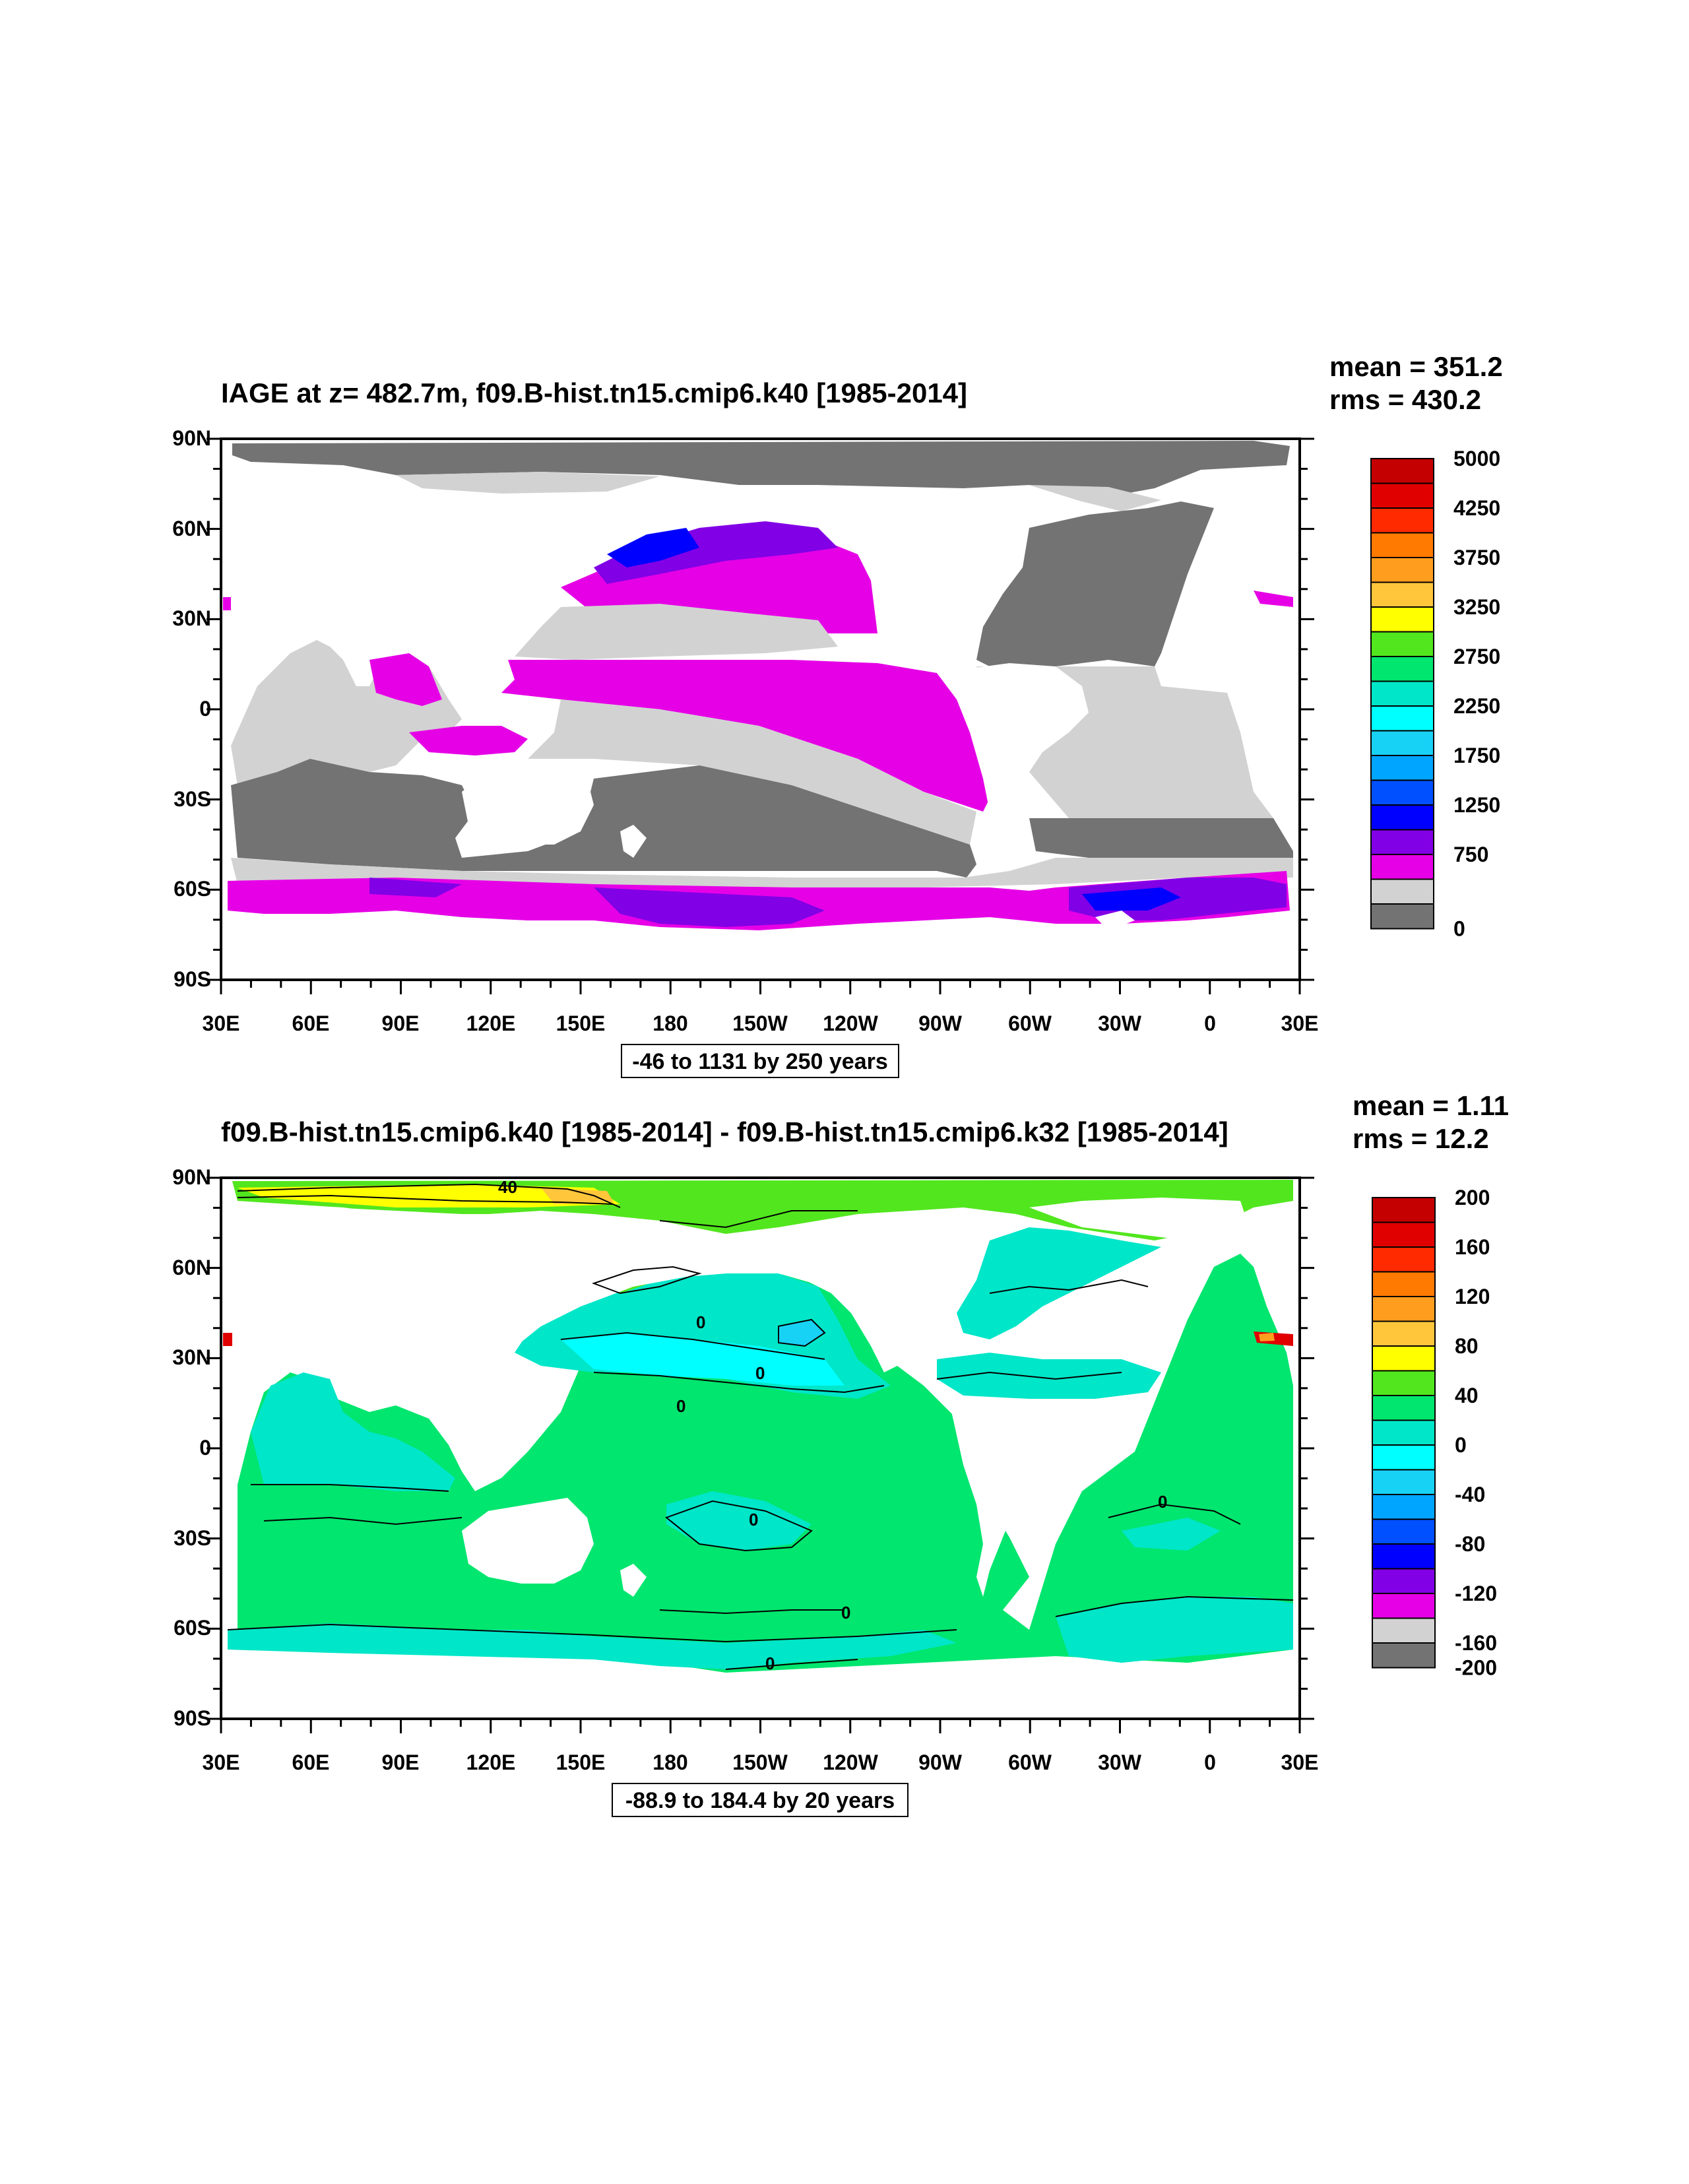  What do you see at coordinates (1470, 1544) in the screenshot?
I see `colorbar-label: -80` at bounding box center [1470, 1544].